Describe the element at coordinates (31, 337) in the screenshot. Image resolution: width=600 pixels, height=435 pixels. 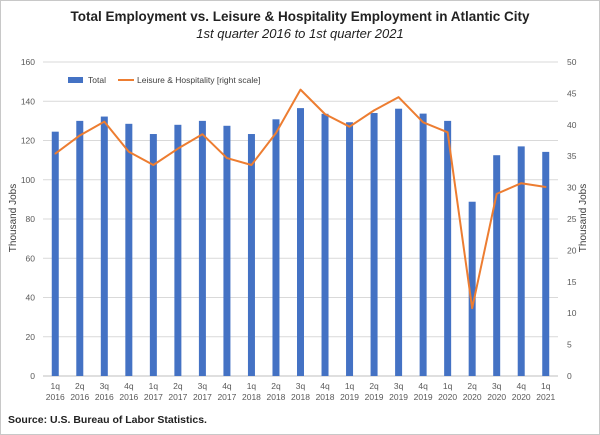
I see `y-tick-label-left: 20` at that location.